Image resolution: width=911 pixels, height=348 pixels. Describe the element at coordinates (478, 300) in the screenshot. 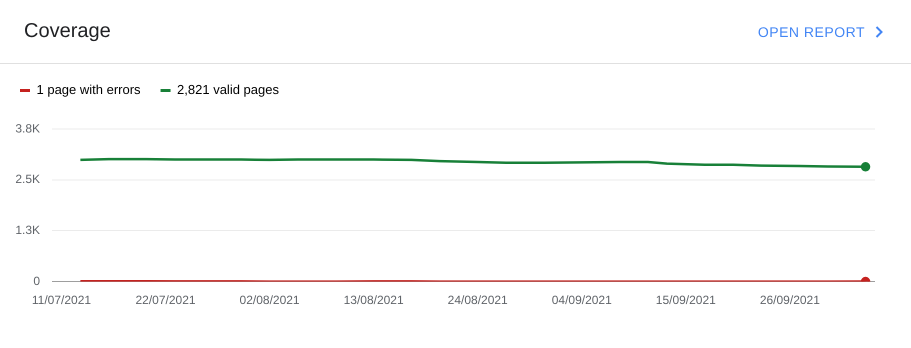

I see `x-tick-label: 24/08/2021` at that location.